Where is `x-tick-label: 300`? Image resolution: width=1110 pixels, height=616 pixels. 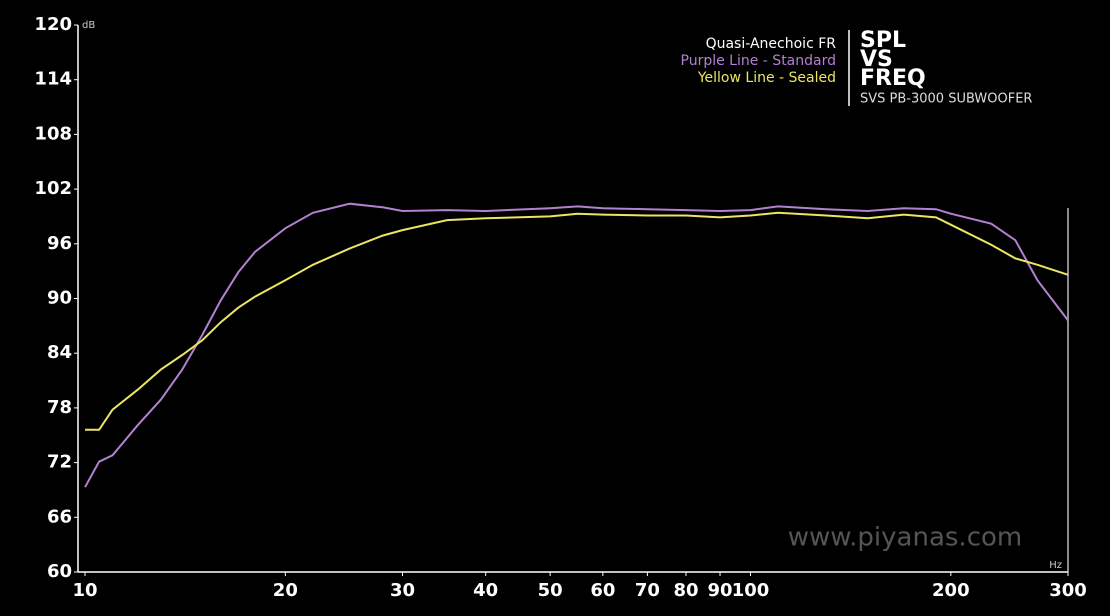 x-tick-label: 300 is located at coordinates (1068, 590).